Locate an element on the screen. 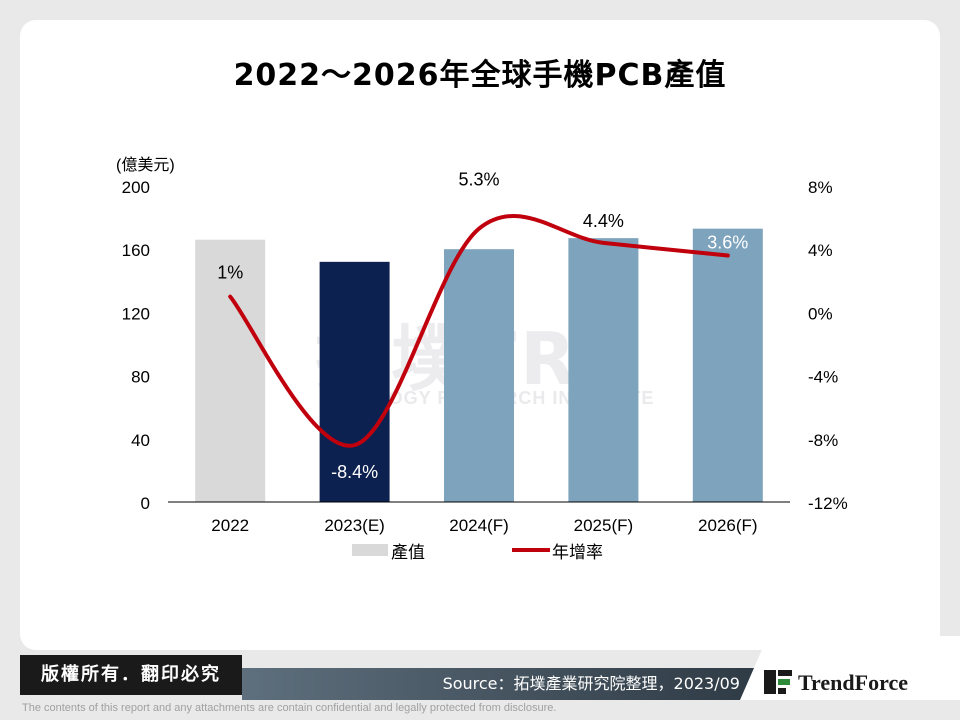  y-right-tick-label: 0% is located at coordinates (820, 313).